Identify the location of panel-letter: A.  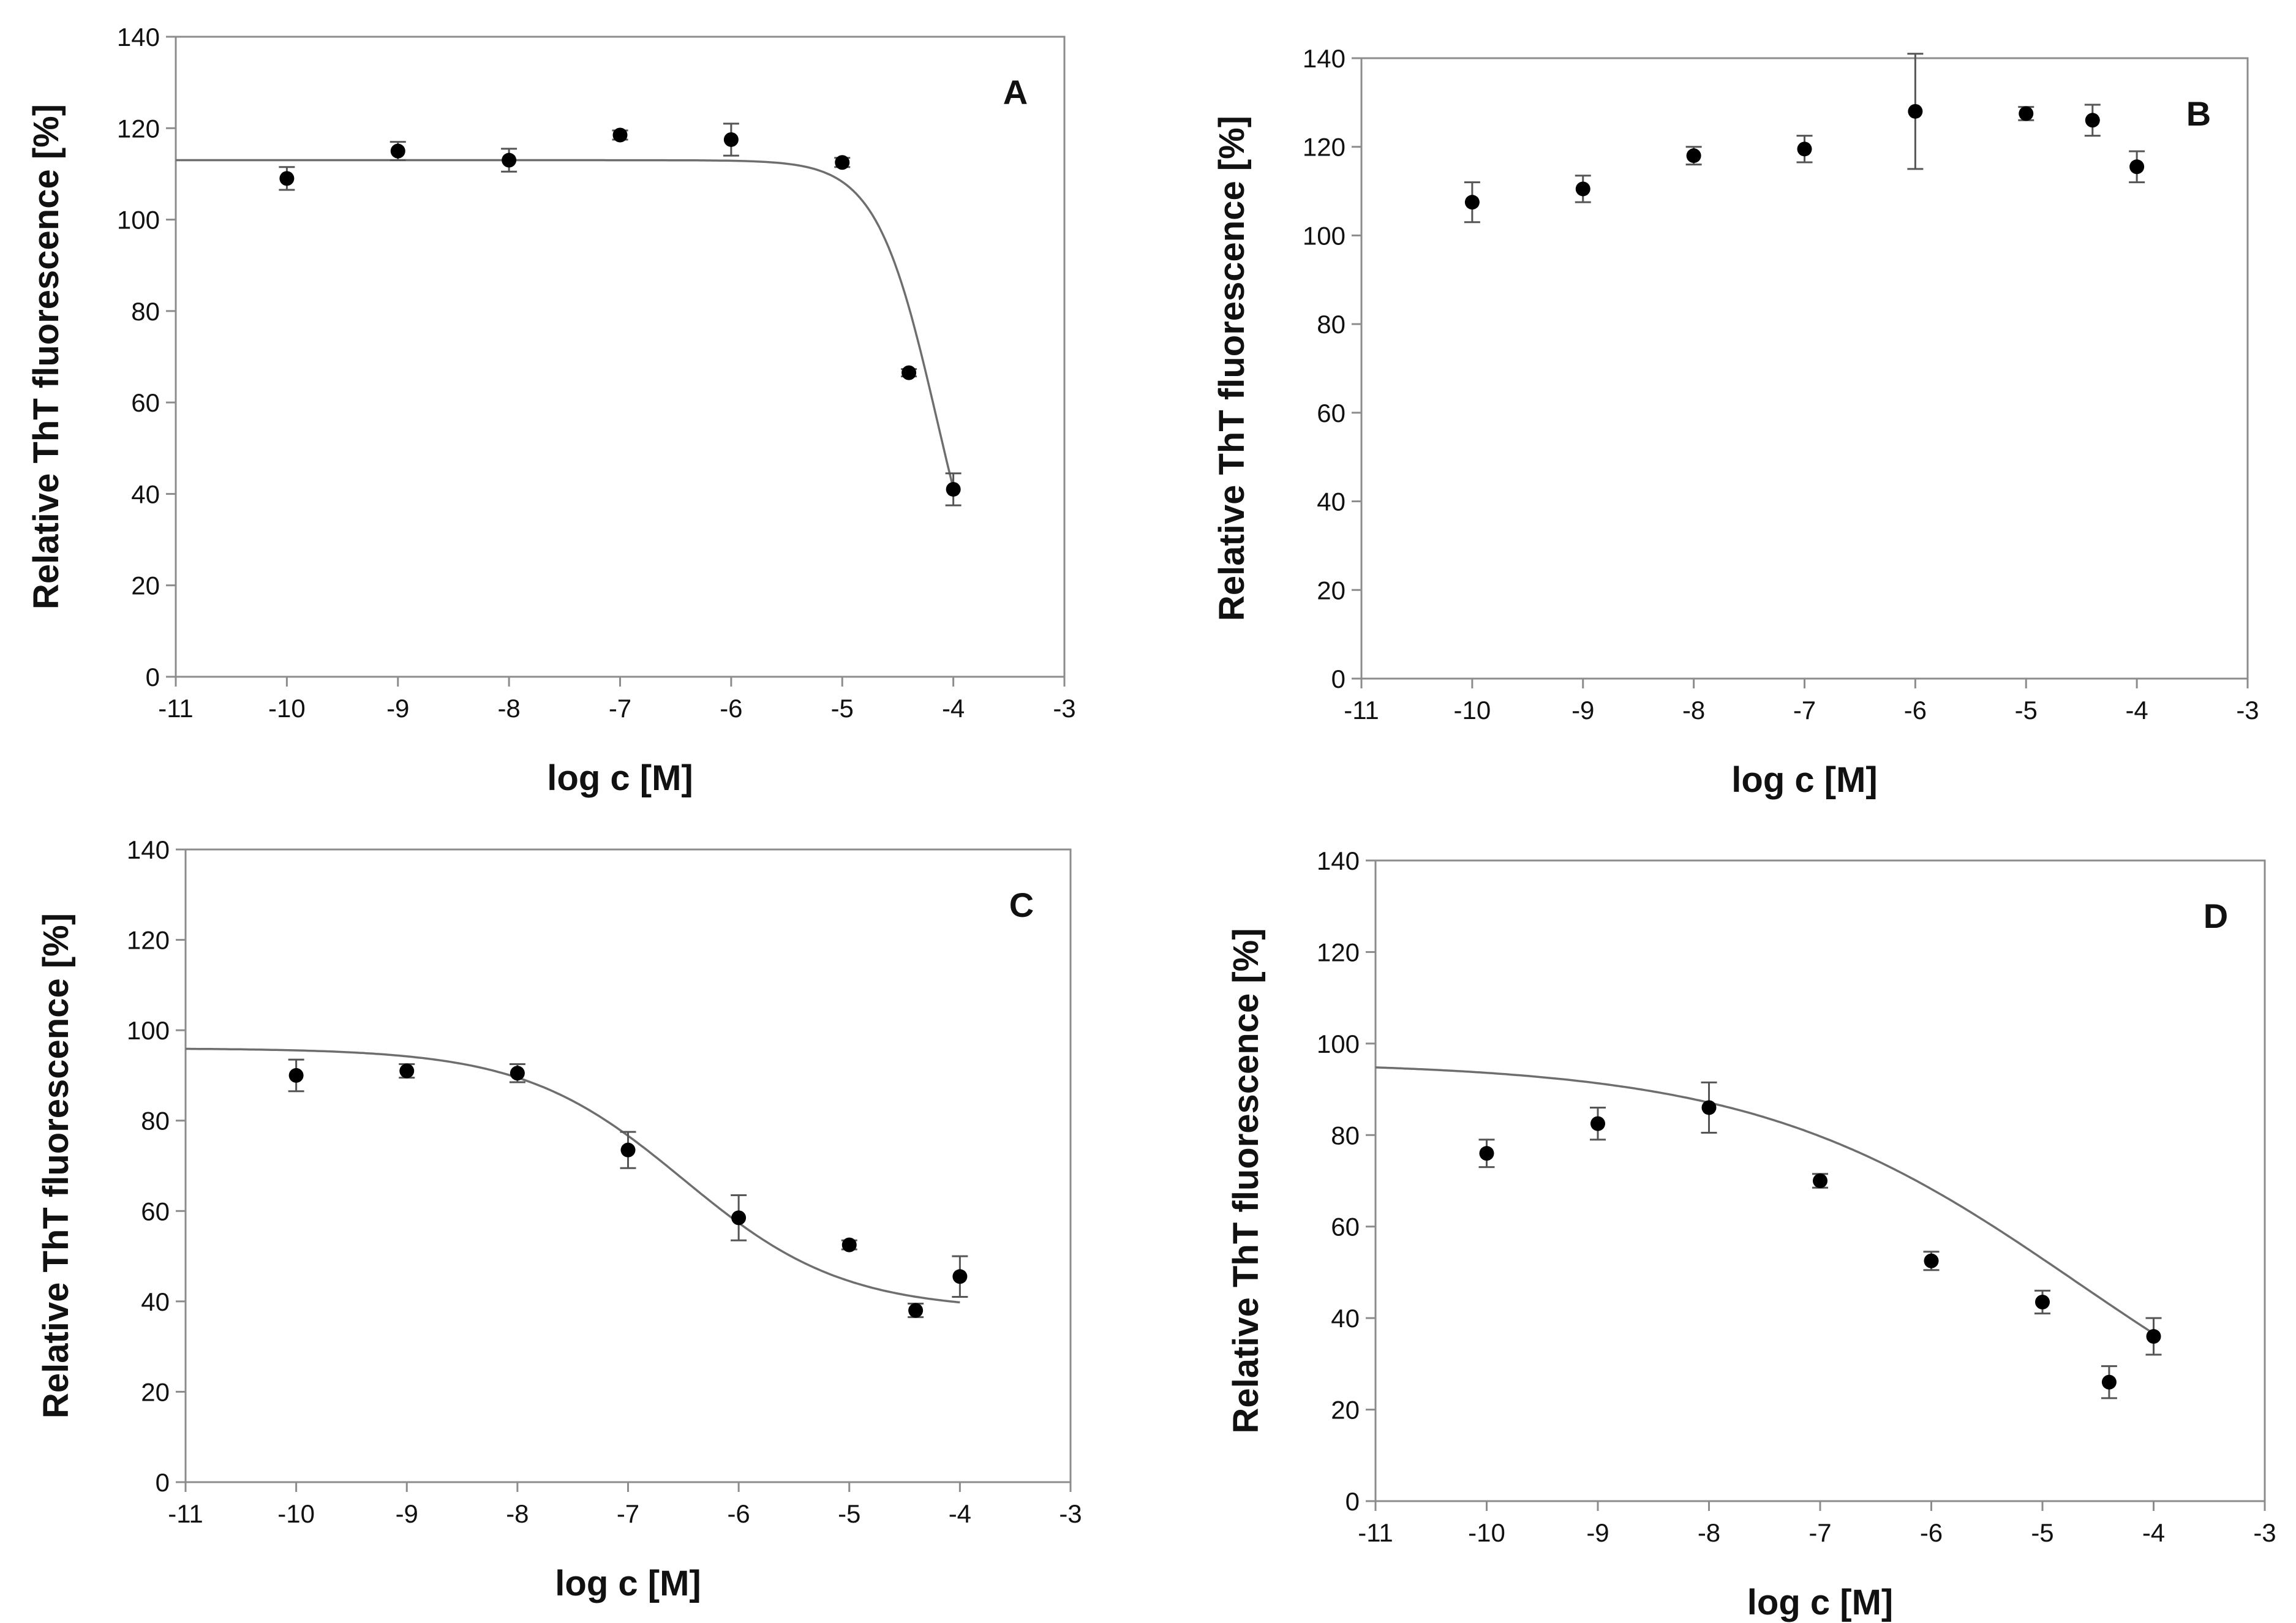
(1016, 92).